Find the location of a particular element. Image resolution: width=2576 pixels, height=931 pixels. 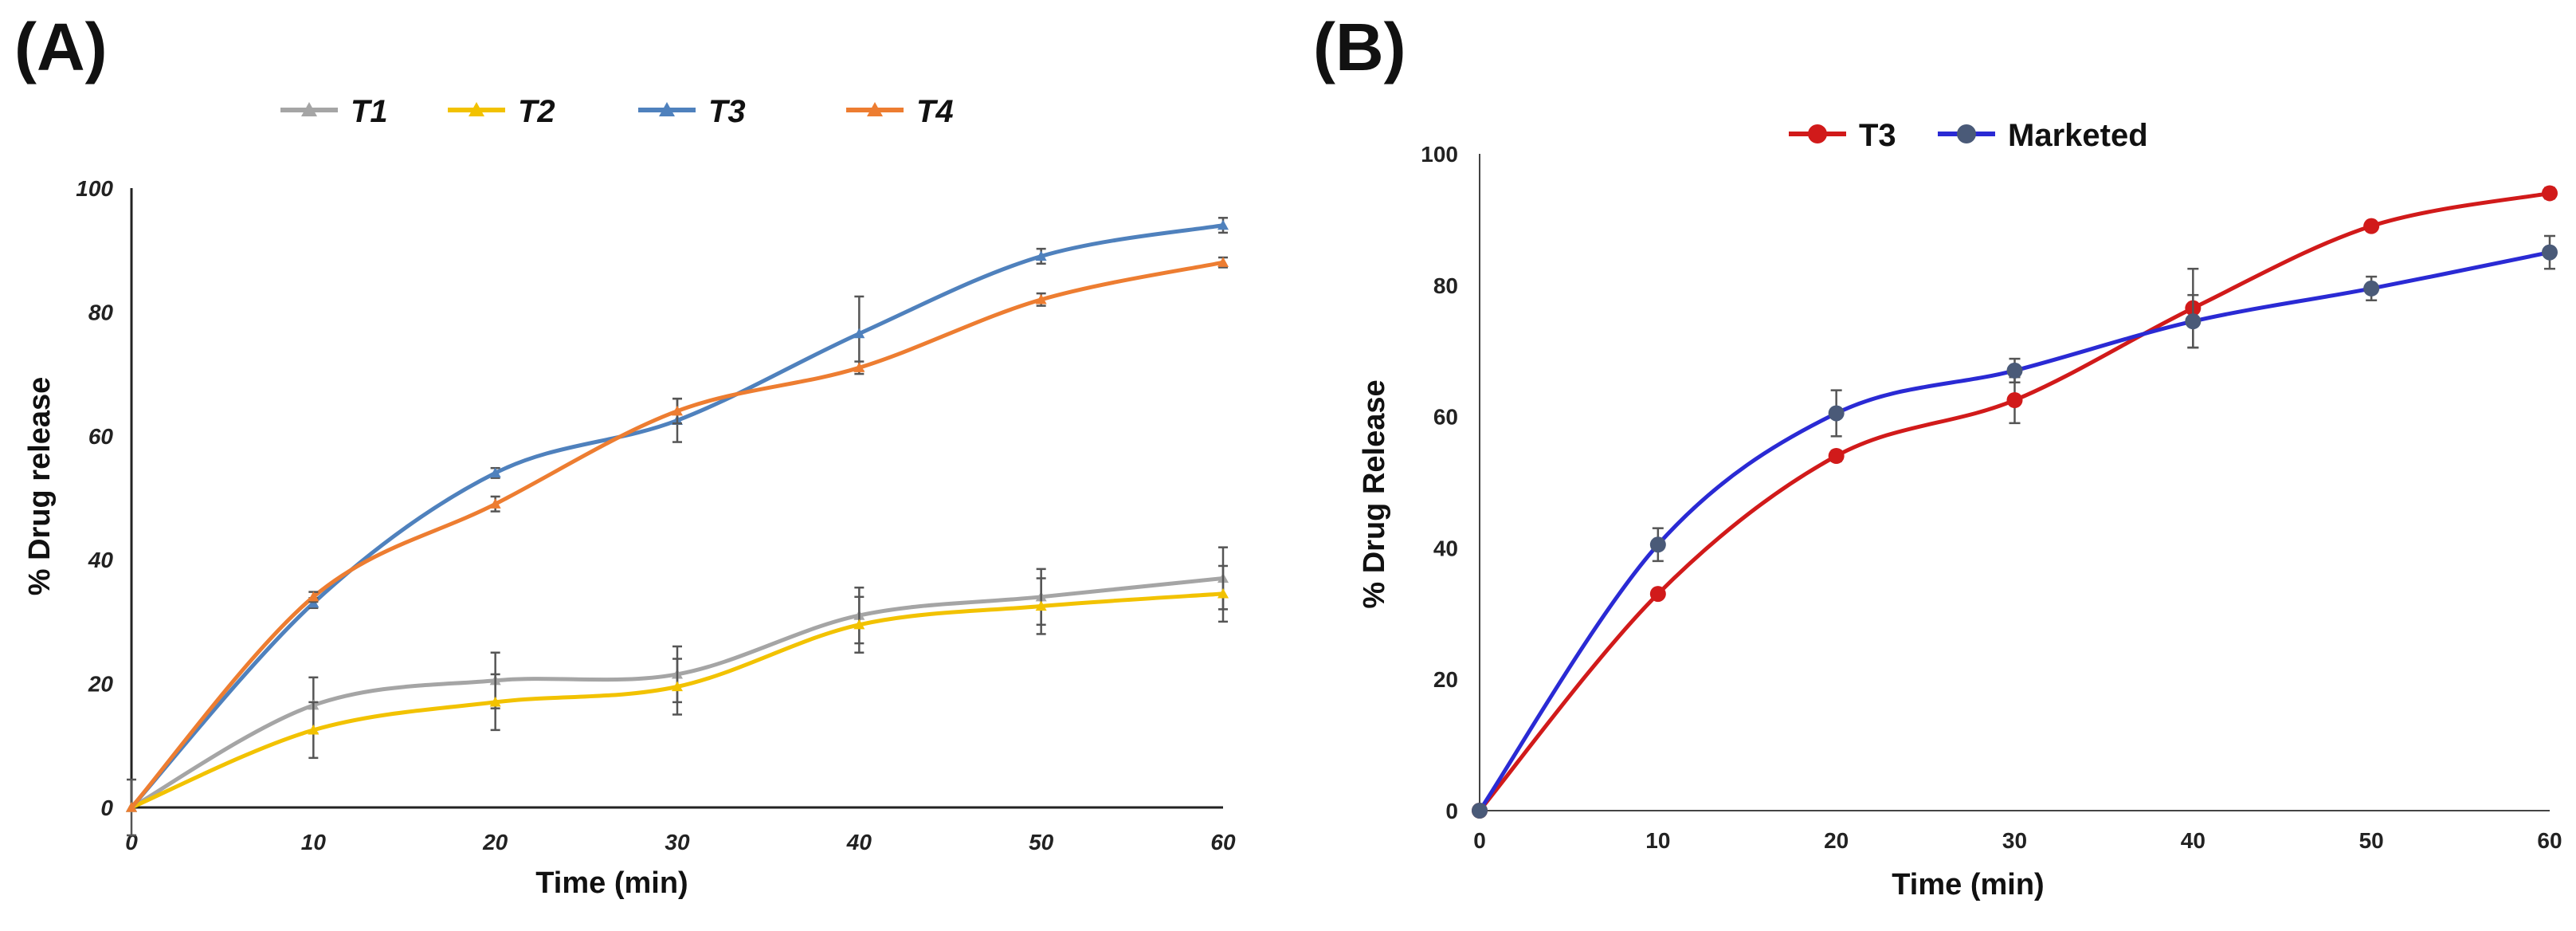

panel-a-y-axis-title: % Drug release is located at coordinates (40, 486).